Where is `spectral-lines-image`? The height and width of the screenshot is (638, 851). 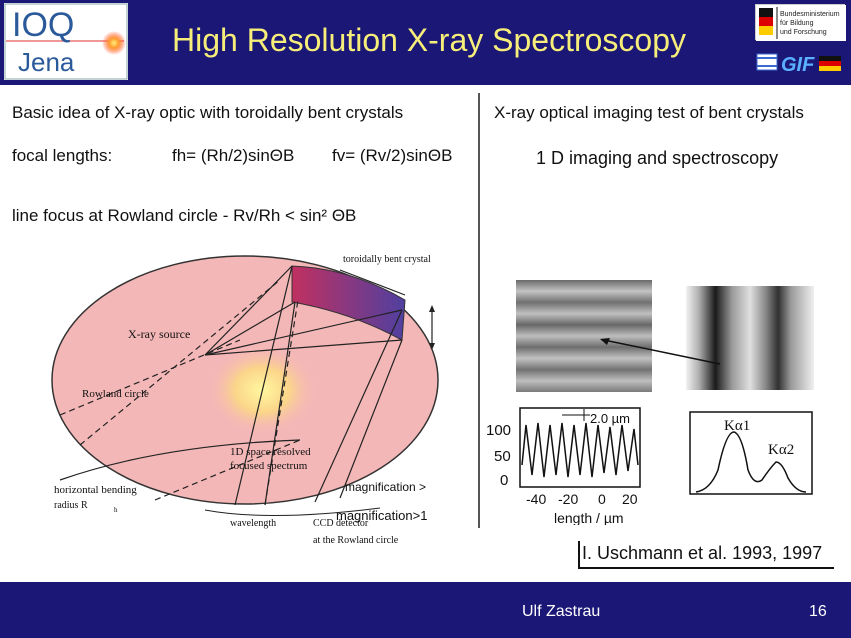 spectral-lines-image is located at coordinates (750, 338).